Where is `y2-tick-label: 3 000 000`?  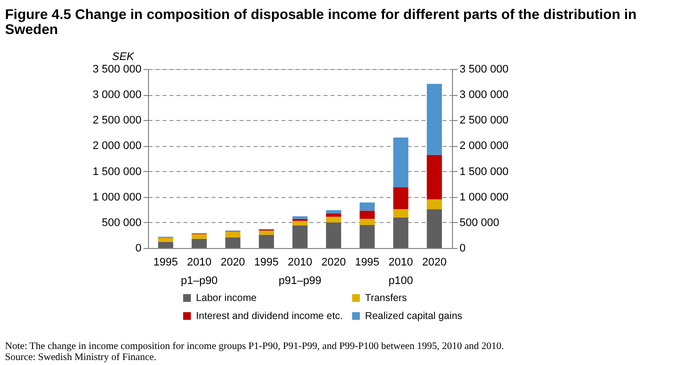 y2-tick-label: 3 000 000 is located at coordinates (484, 95).